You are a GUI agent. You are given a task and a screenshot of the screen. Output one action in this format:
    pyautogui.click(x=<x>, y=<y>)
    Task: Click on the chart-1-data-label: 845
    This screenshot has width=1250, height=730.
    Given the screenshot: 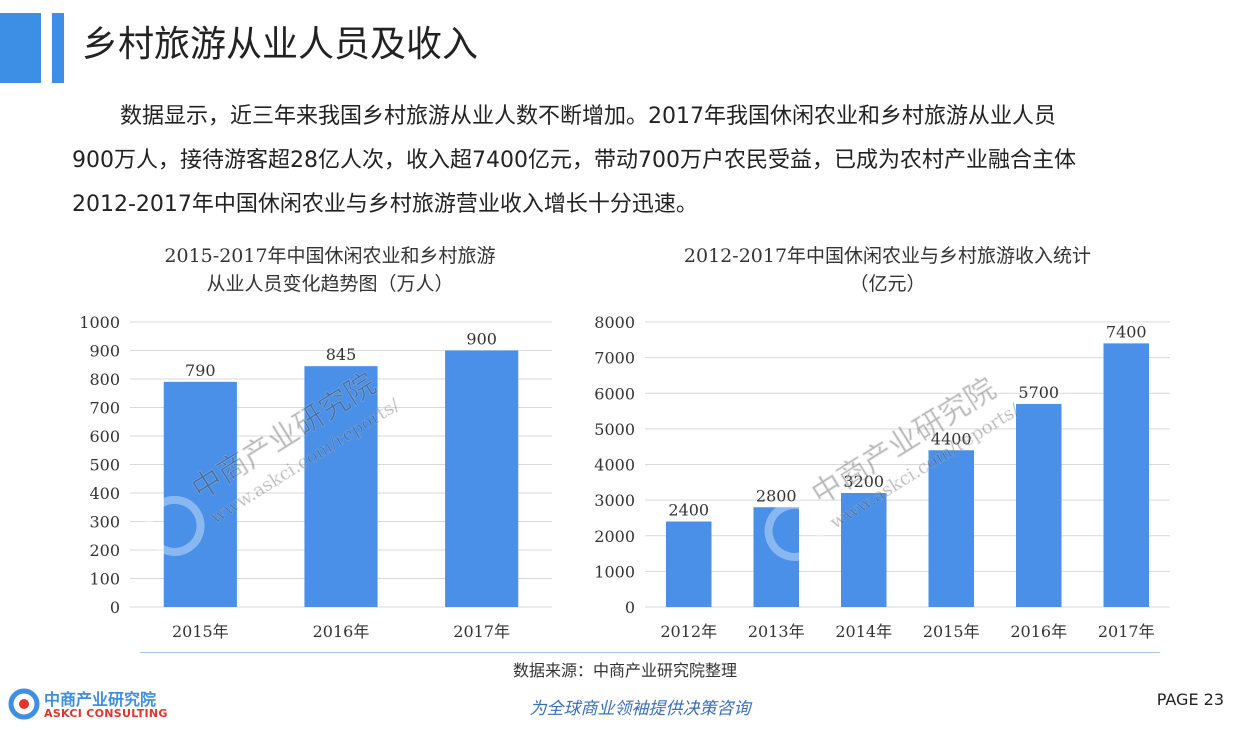 What is the action you would take?
    pyautogui.click(x=341, y=354)
    